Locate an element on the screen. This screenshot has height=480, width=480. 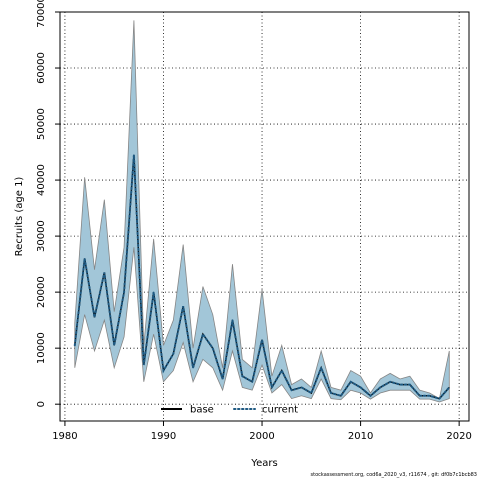
y-tick-label: 10000 is located at coordinates (41, 348).